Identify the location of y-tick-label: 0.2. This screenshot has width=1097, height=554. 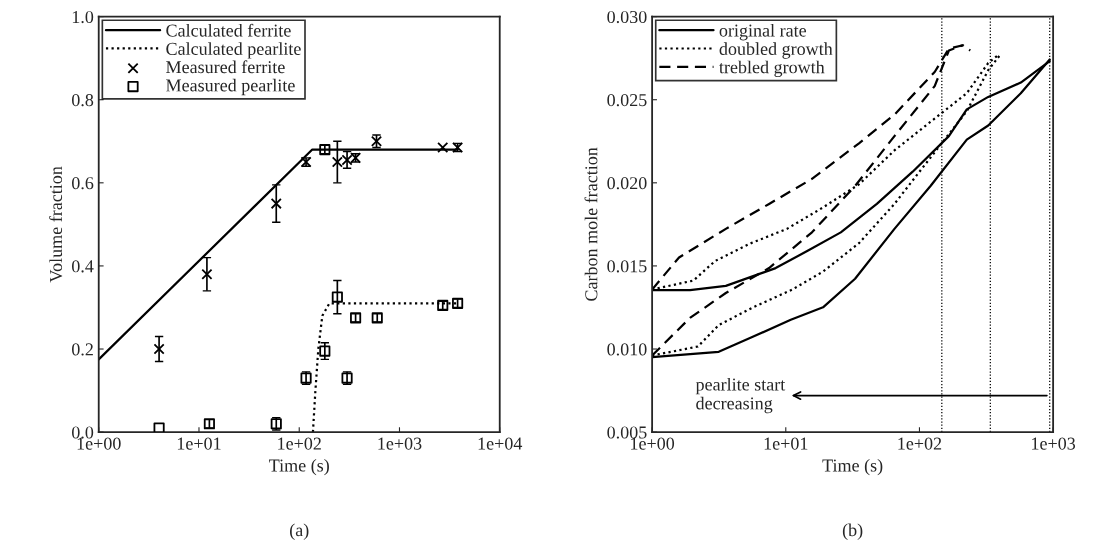
(82, 349).